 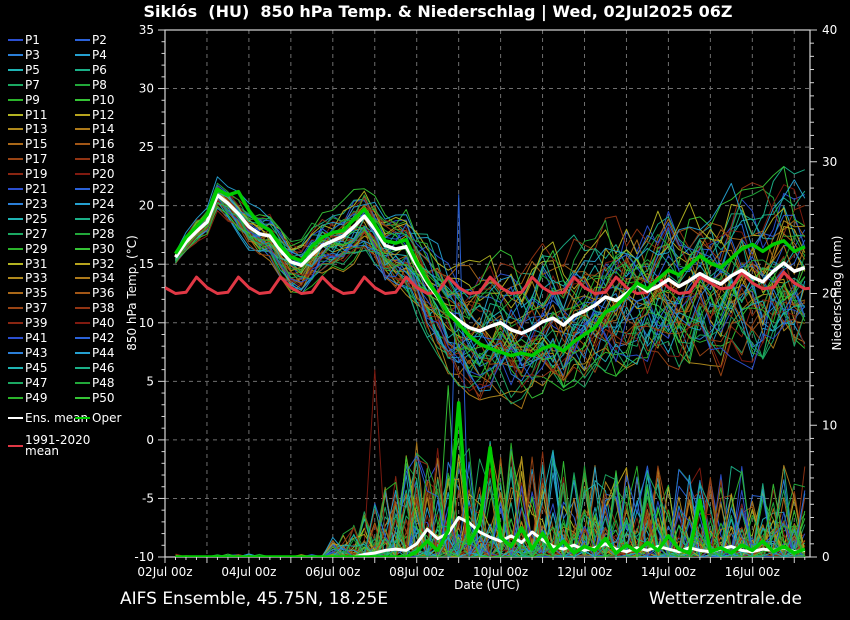 I want to click on legend-item-p15-swatch, so click(x=15, y=144).